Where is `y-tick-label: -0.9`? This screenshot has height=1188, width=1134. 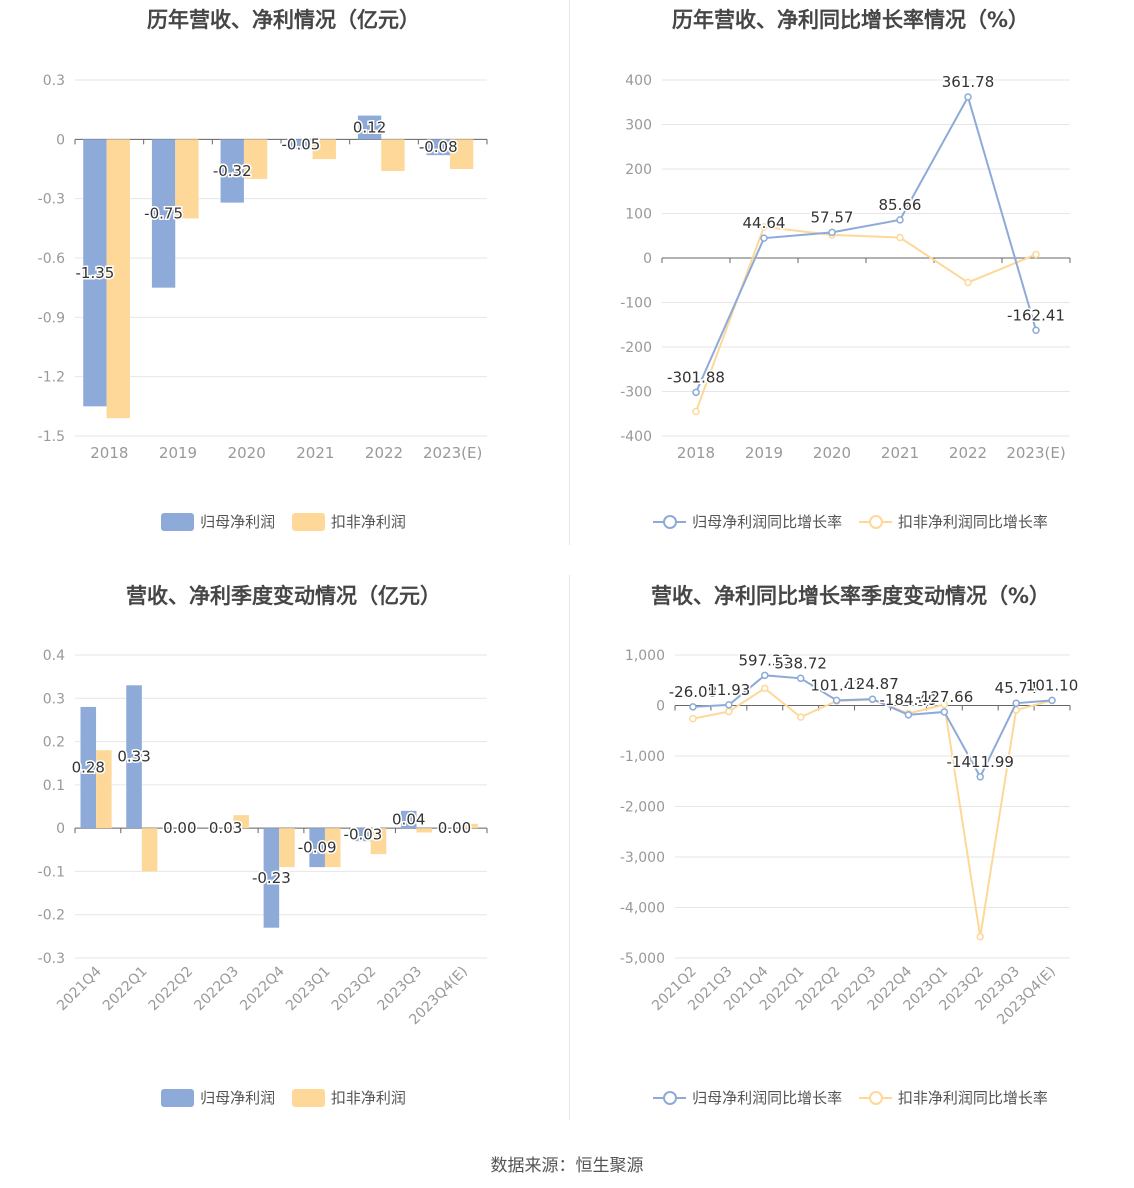
y-tick-label: -0.9 is located at coordinates (51, 318).